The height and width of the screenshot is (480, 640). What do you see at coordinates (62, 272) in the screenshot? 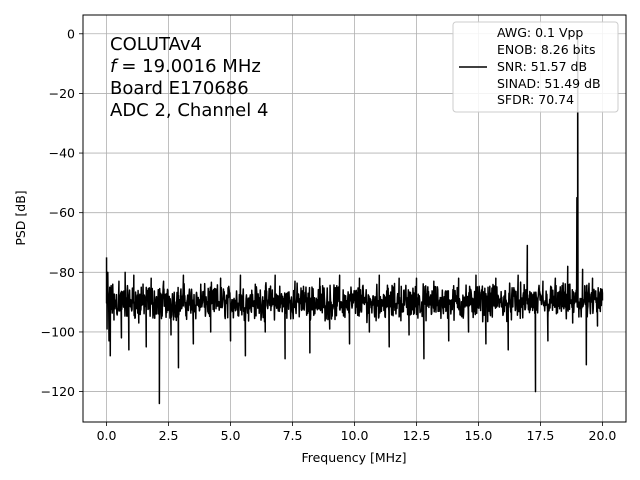
I see `y-tick-label: −80` at bounding box center [62, 272].